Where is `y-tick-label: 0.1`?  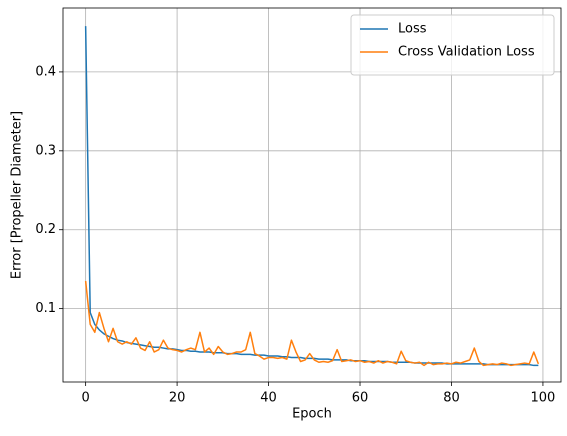 y-tick-label: 0.1 is located at coordinates (45, 308).